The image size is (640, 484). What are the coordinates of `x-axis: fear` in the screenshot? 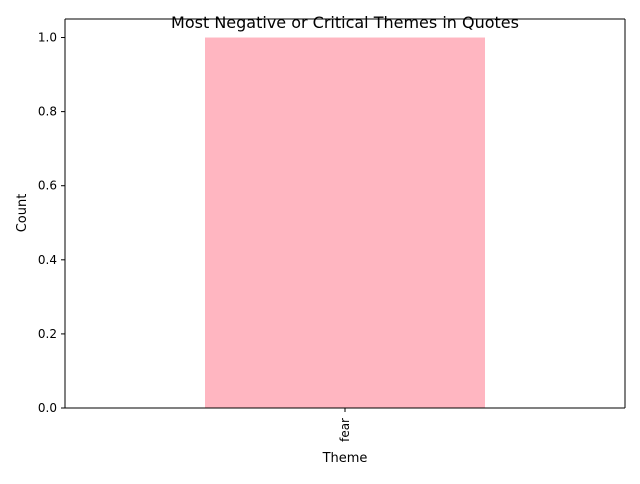 It's located at (345, 425).